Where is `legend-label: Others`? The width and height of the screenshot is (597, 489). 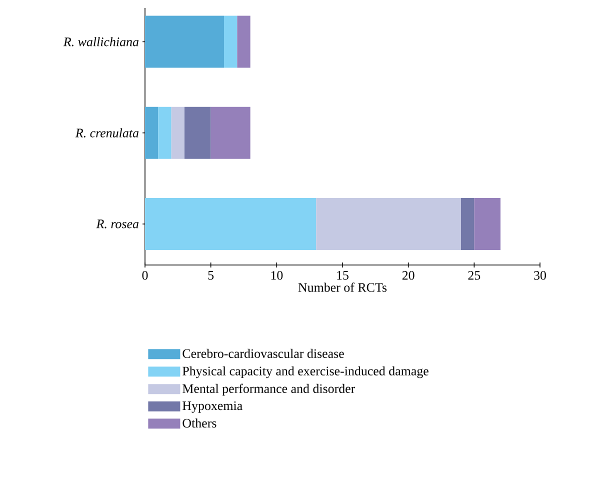 legend-label: Others is located at coordinates (199, 423).